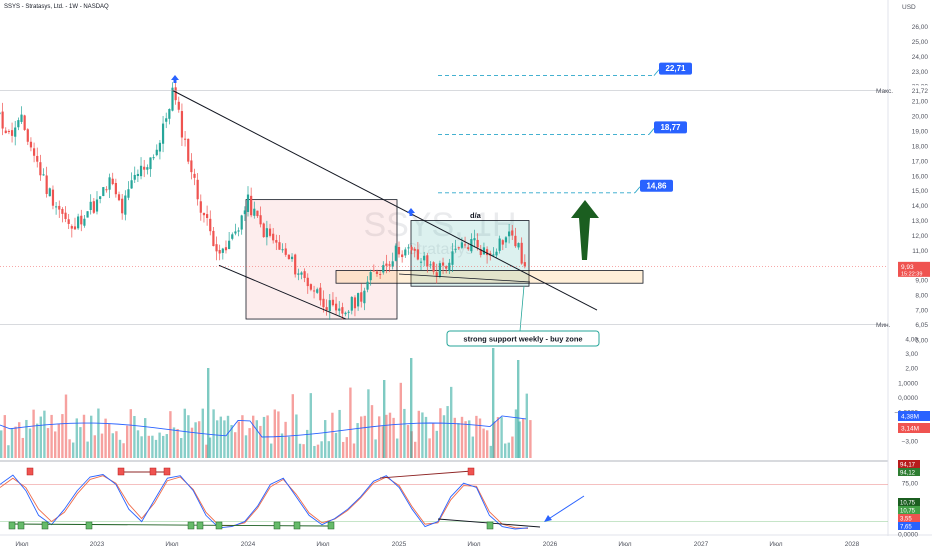 This screenshot has width=932, height=550. What do you see at coordinates (909, 502) in the screenshot?
I see `stoch-badge` at bounding box center [909, 502].